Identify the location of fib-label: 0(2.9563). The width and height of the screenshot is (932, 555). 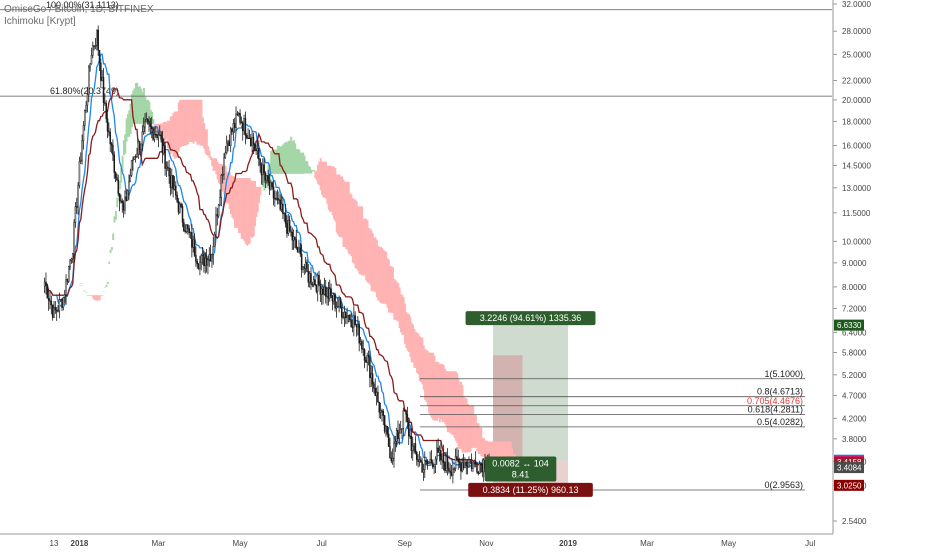
(783, 485).